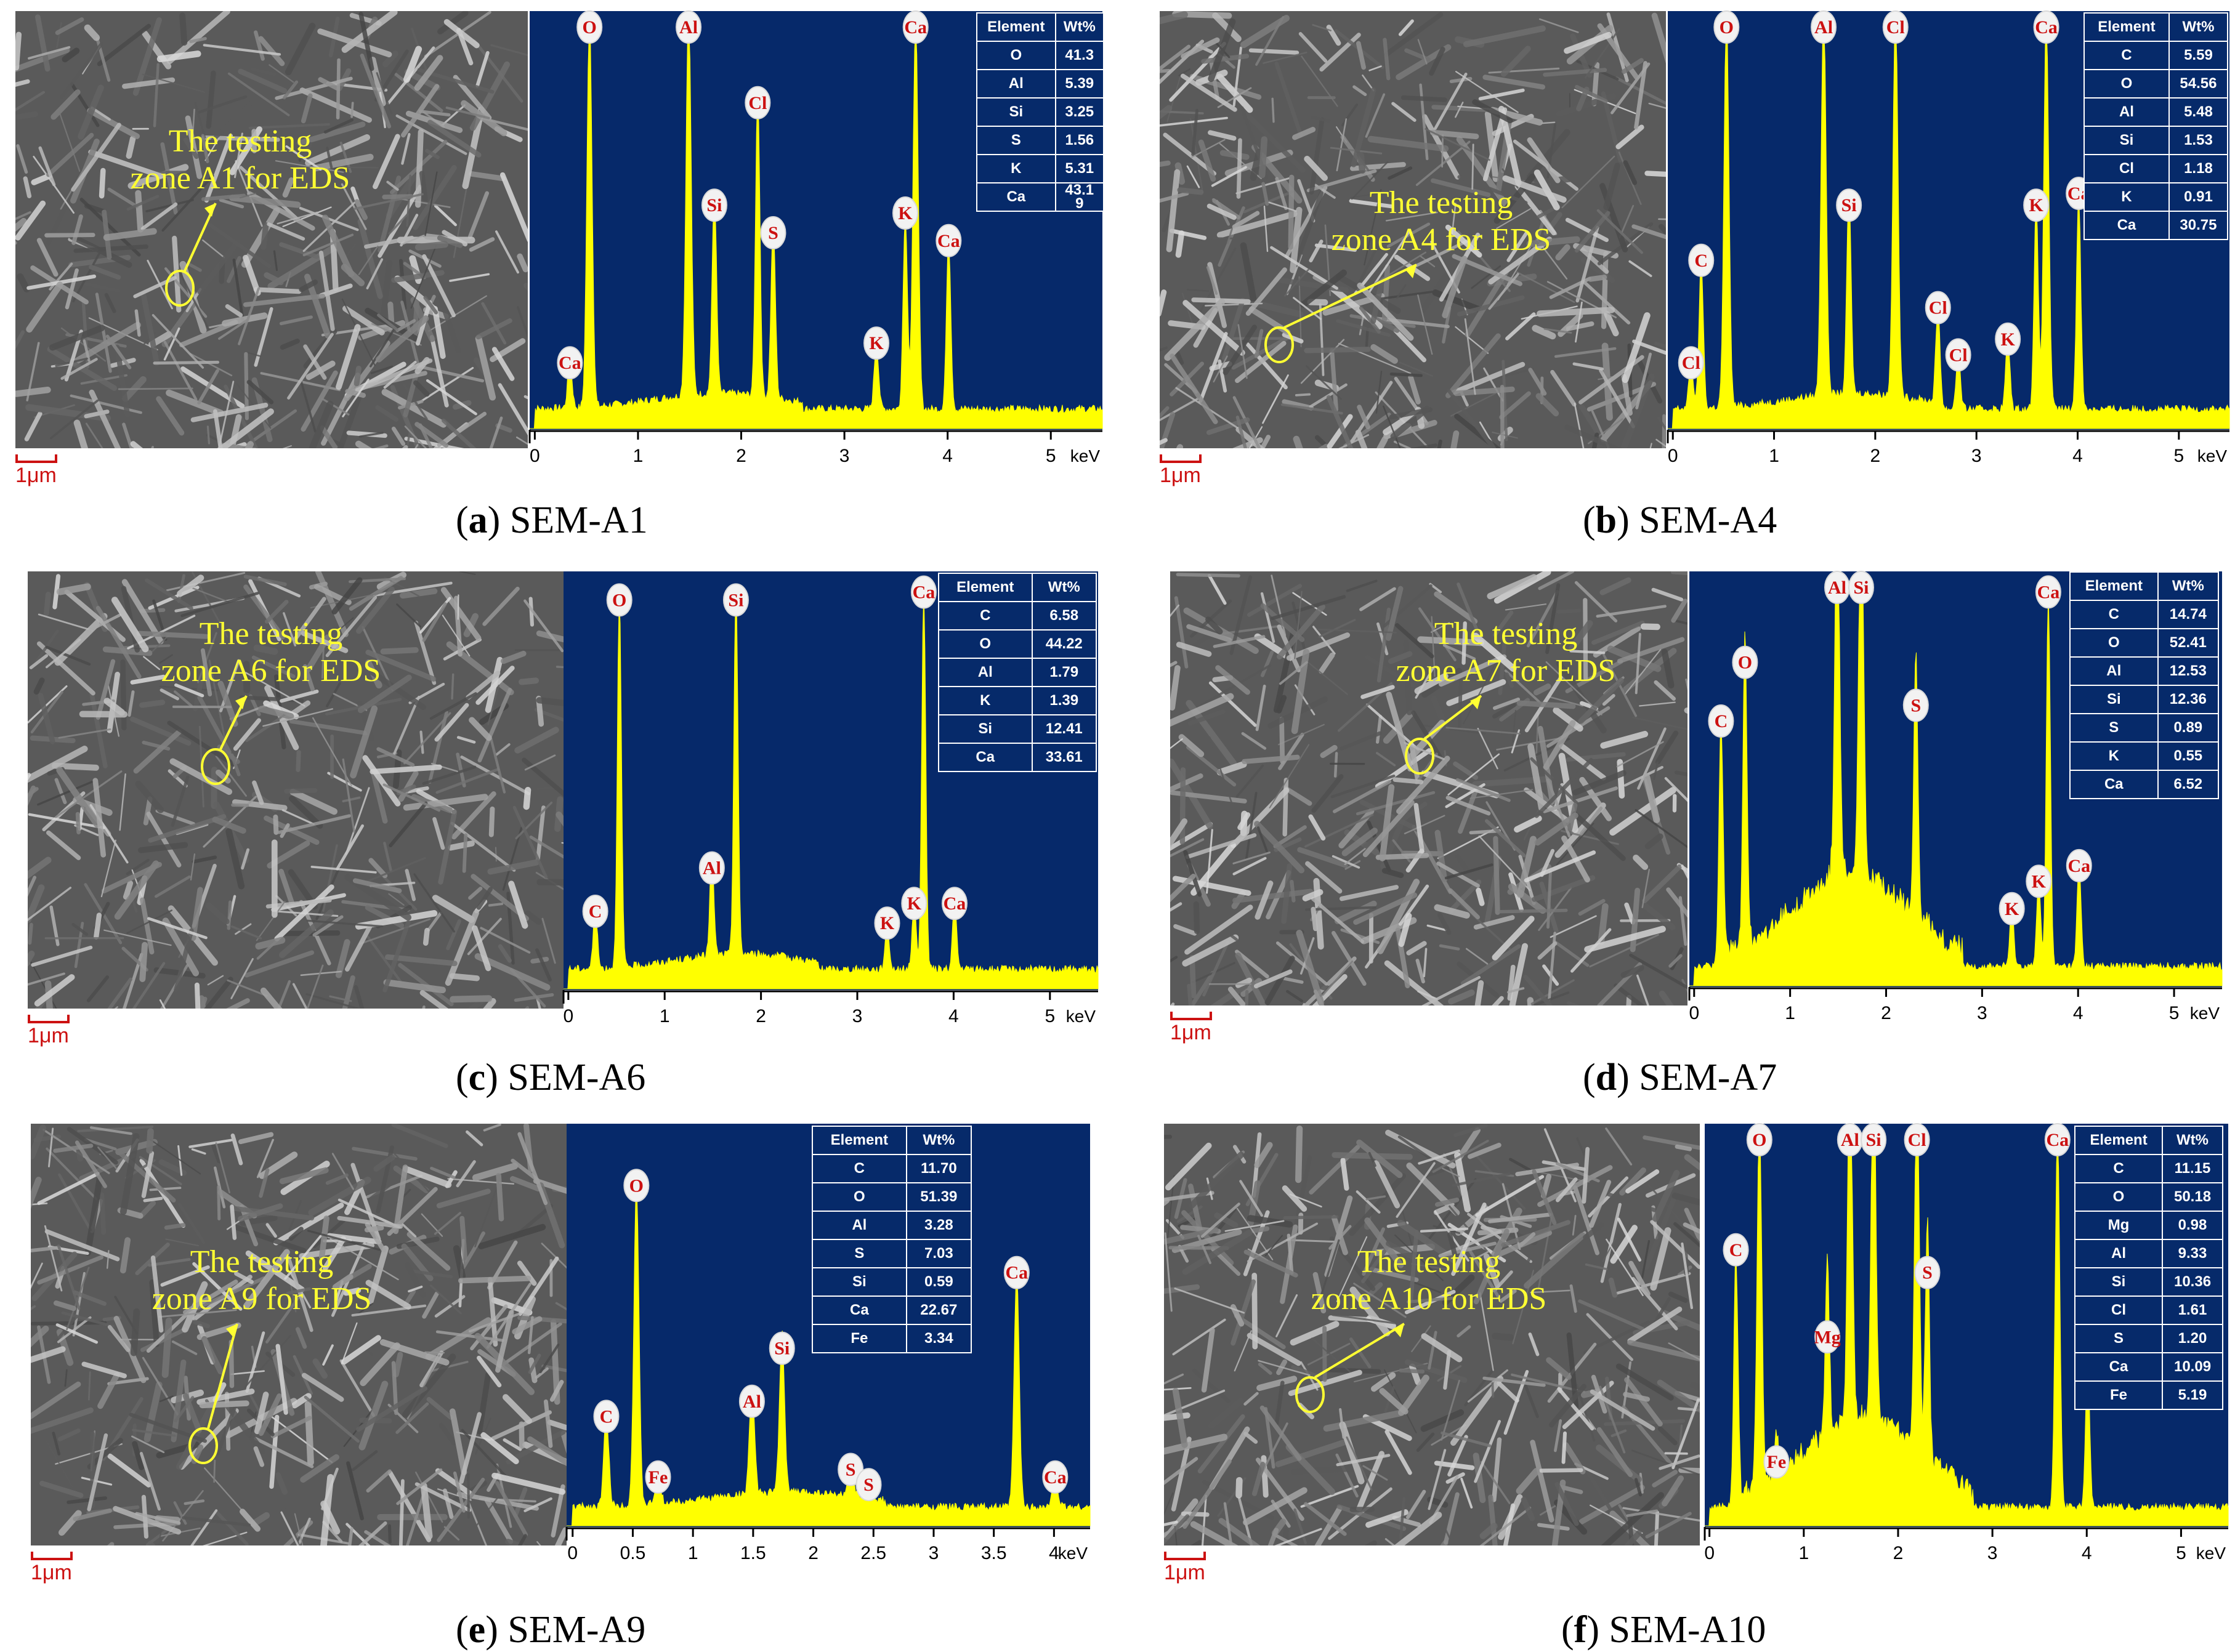 Image resolution: width=2235 pixels, height=1652 pixels. Describe the element at coordinates (2126, 169) in the screenshot. I see `element-cell: Cl` at that location.